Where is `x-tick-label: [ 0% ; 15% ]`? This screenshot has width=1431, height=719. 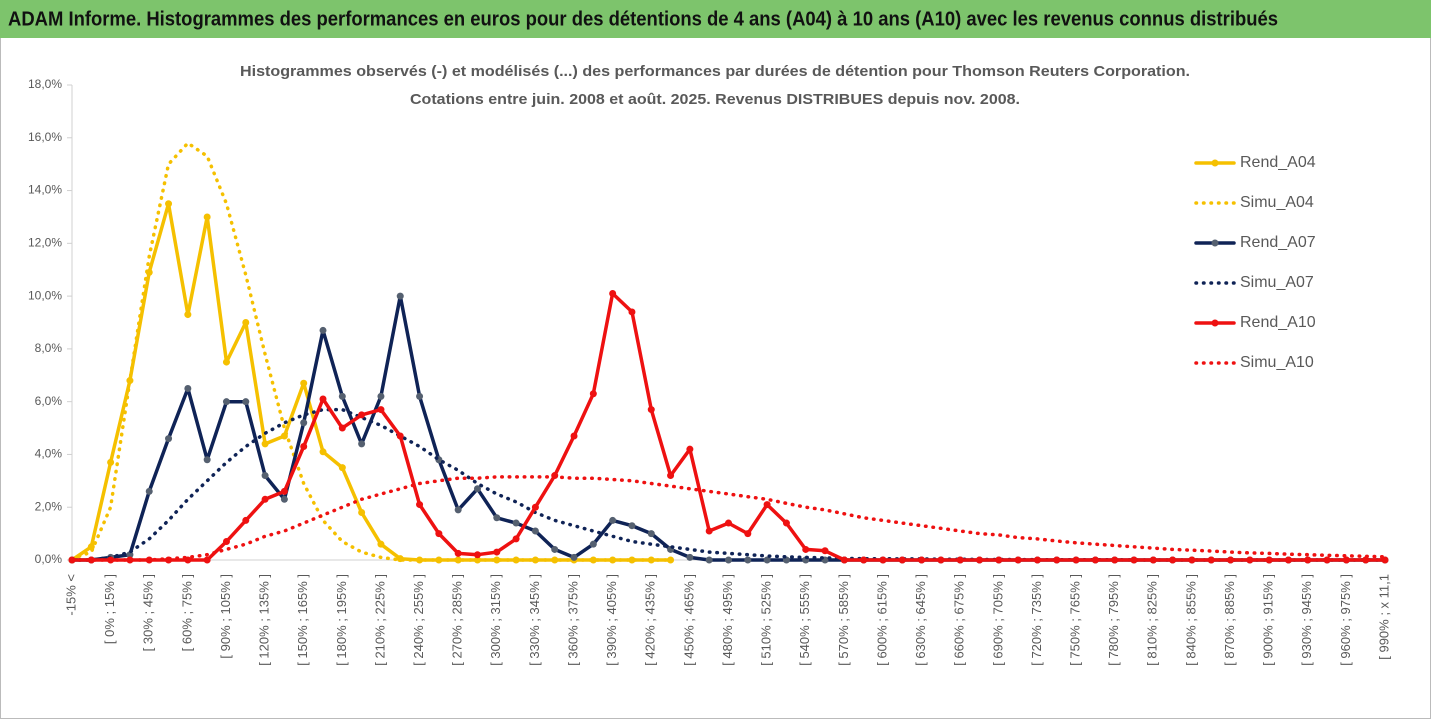 x-tick-label: [ 0% ; 15% ] is located at coordinates (109, 609).